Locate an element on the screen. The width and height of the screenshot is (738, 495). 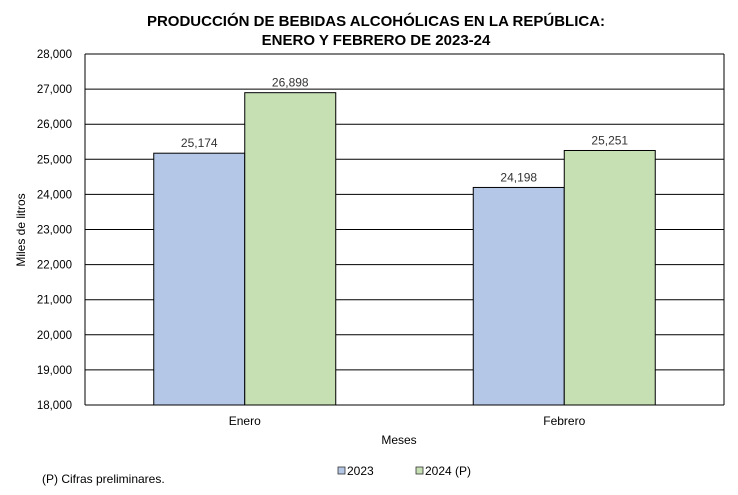
y-tick-label: 25,000 is located at coordinates (54, 160).